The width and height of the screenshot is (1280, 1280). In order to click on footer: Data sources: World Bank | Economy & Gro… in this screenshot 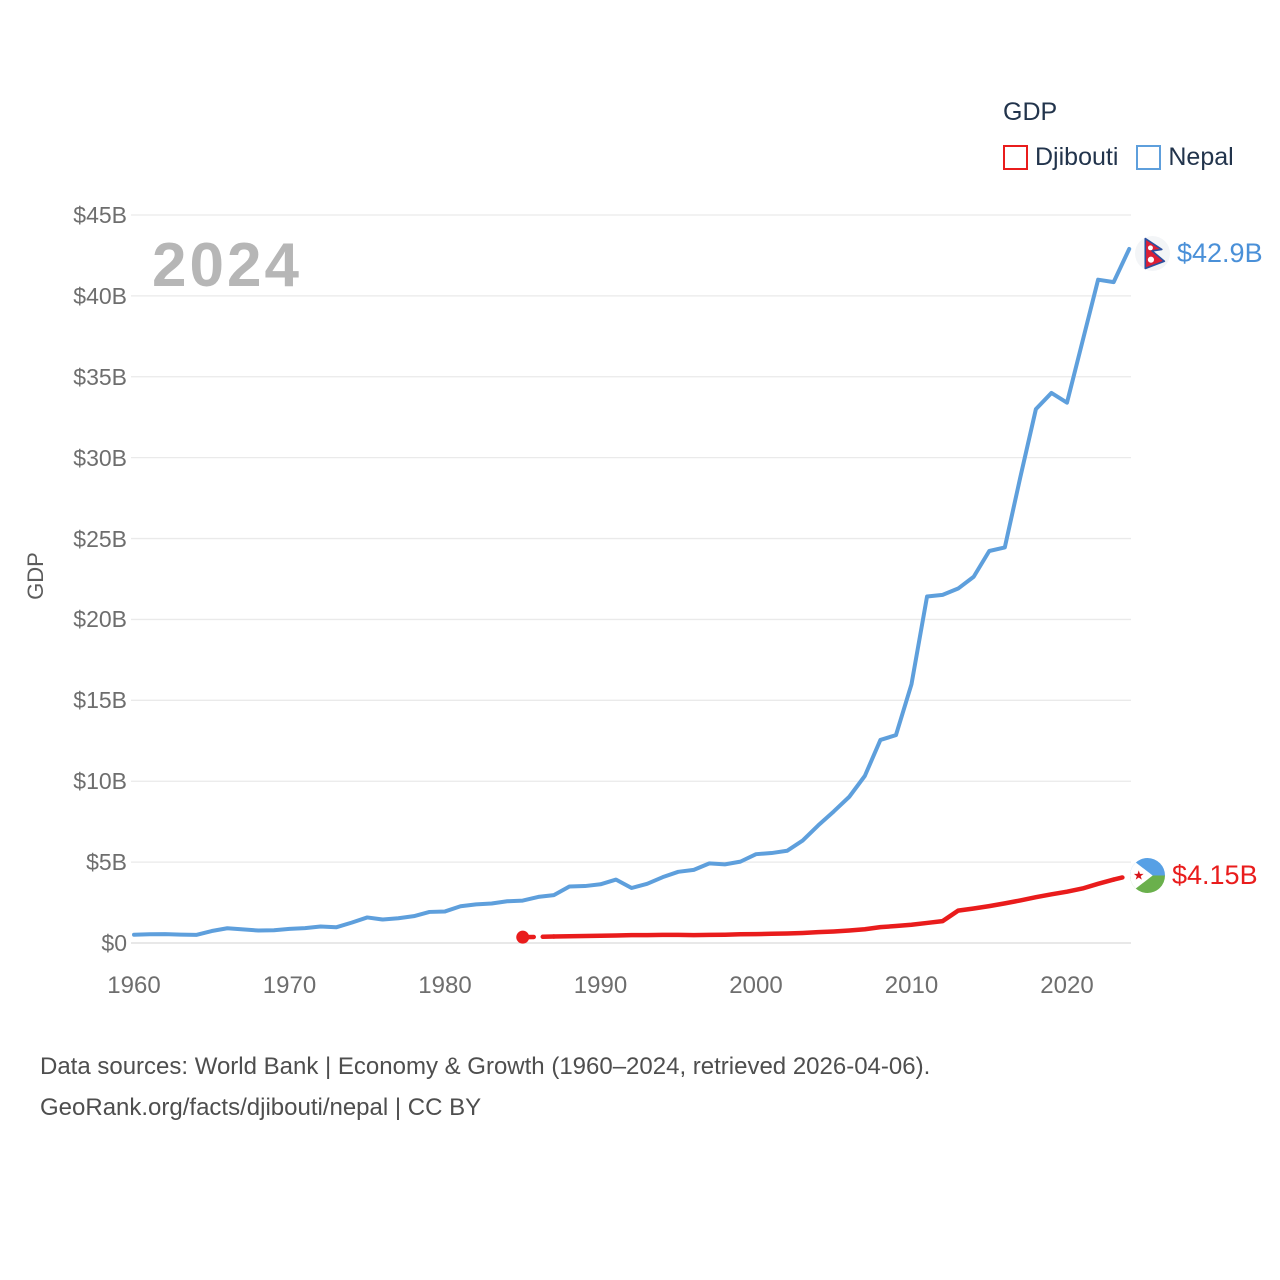, I will do `click(485, 1087)`.